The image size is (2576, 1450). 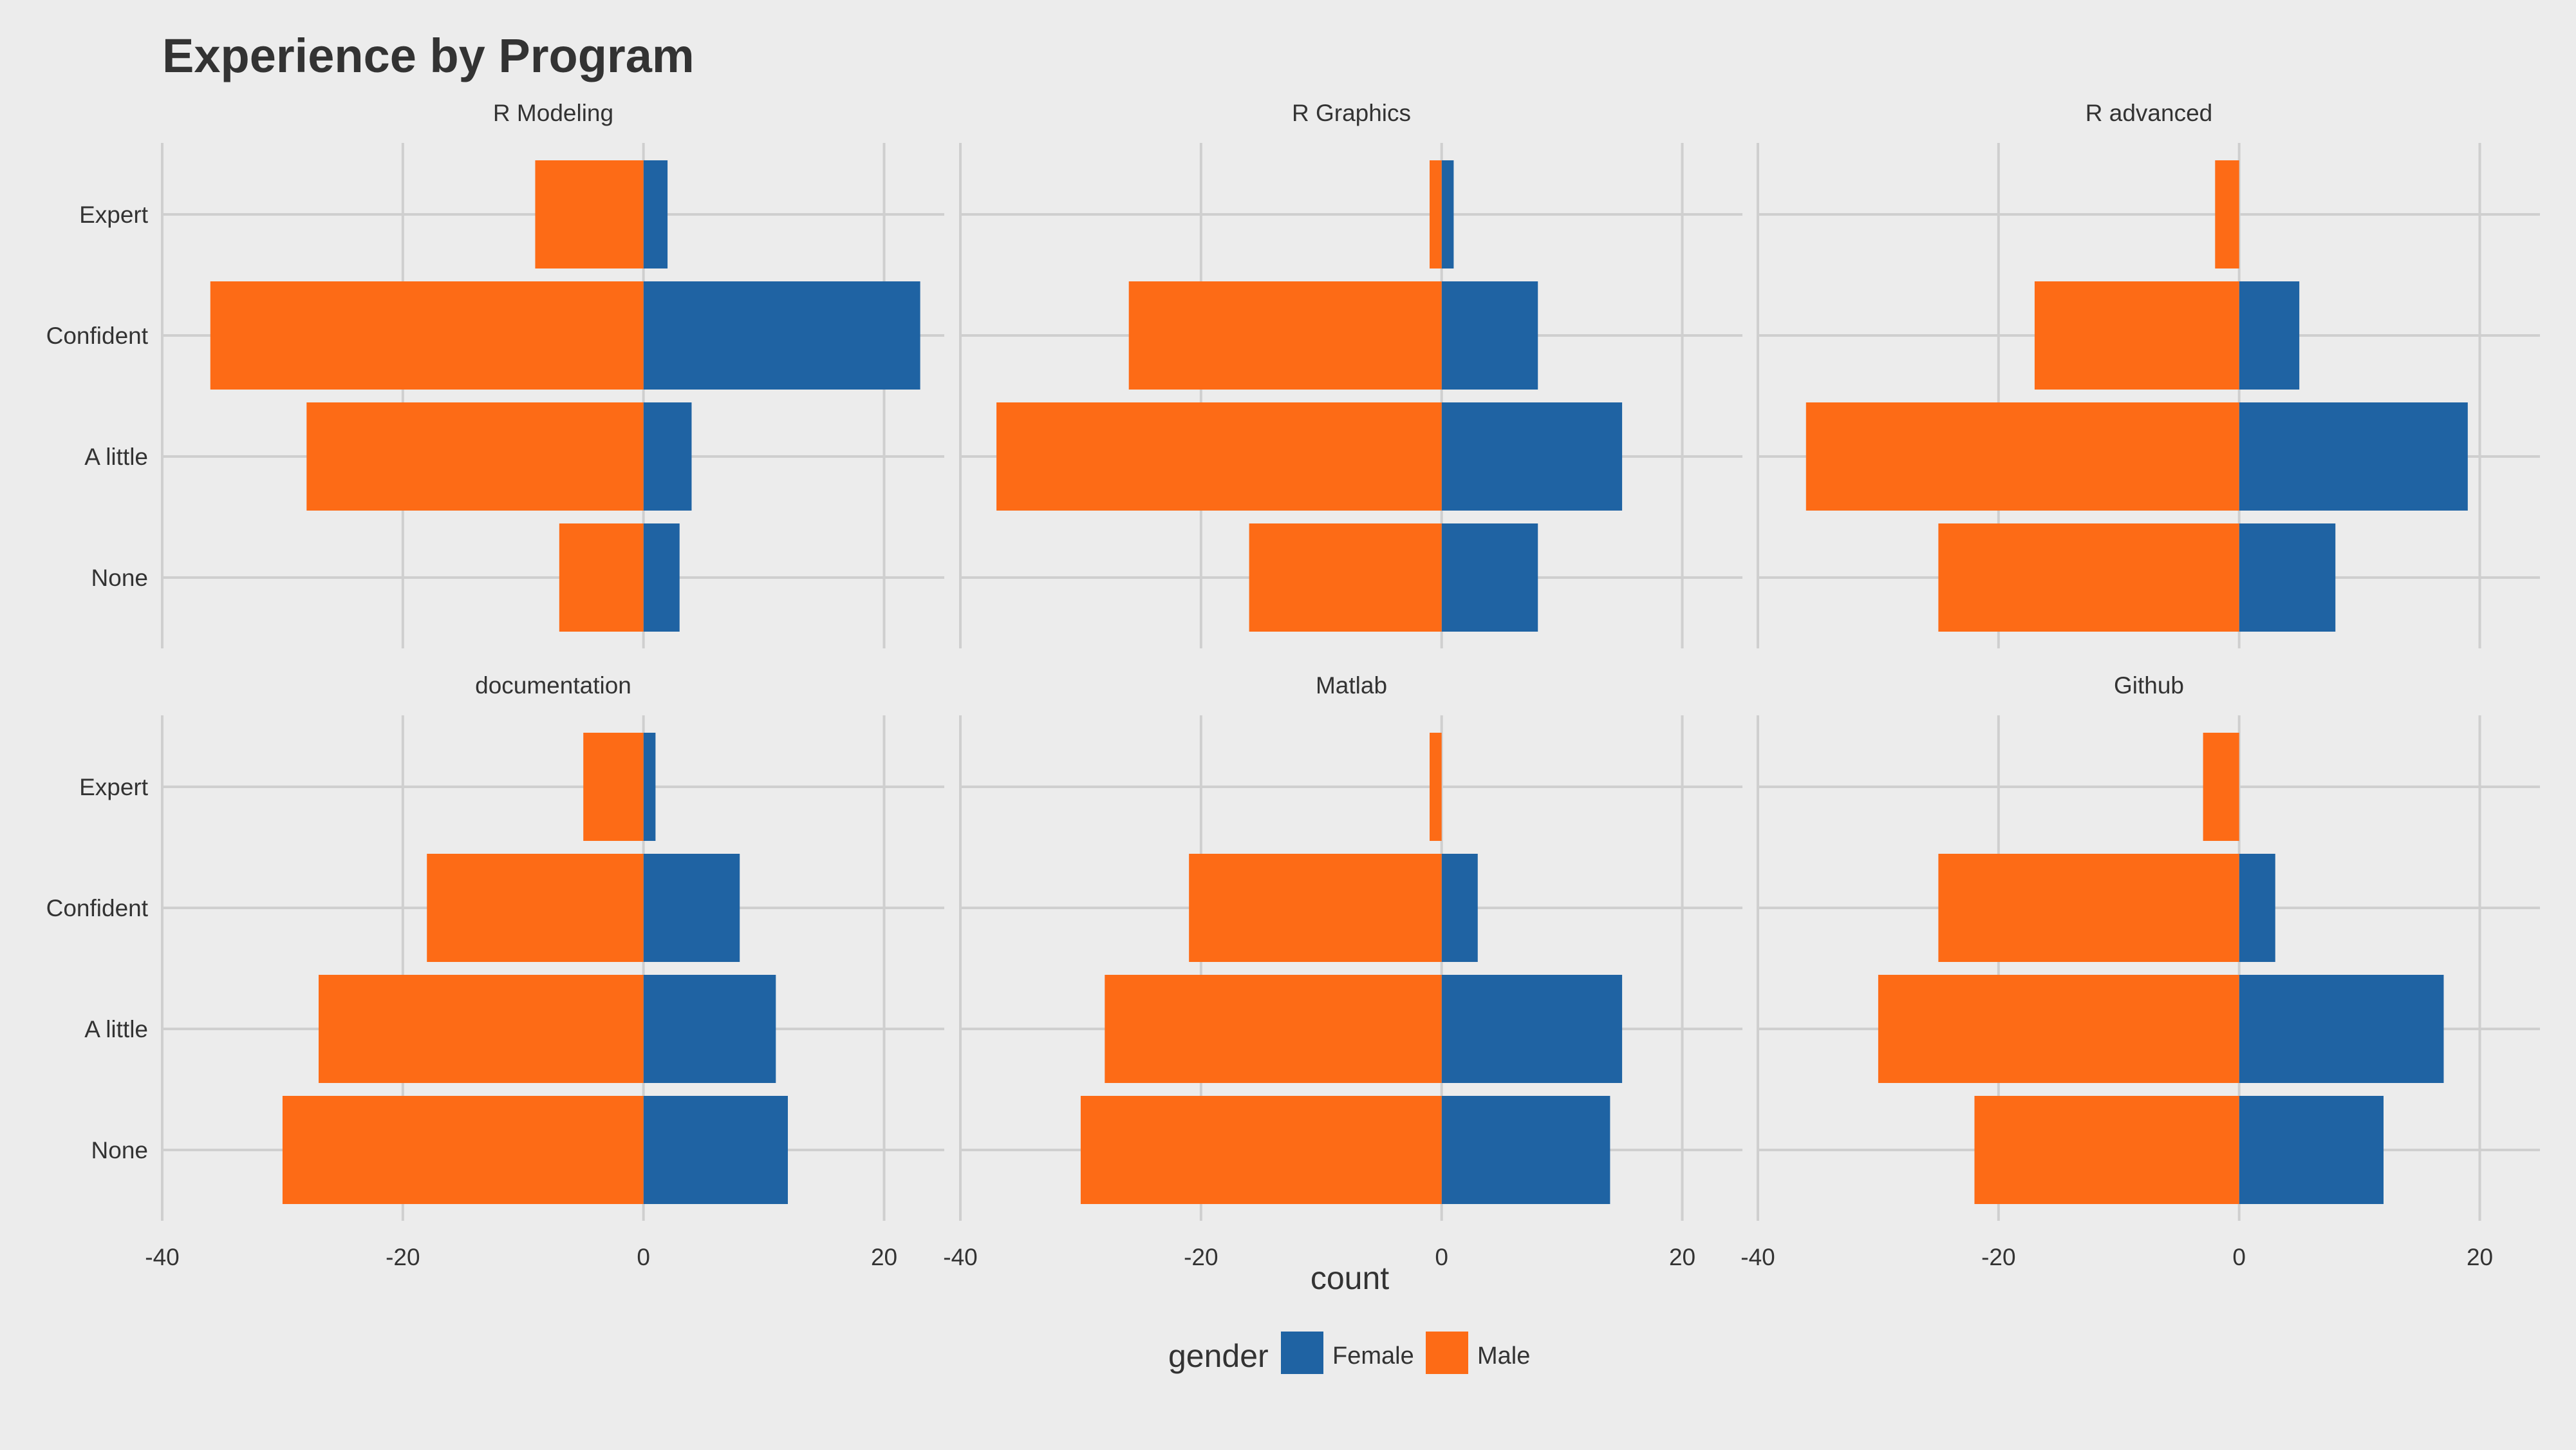 I want to click on legend-label-female: Female, so click(x=1373, y=1356).